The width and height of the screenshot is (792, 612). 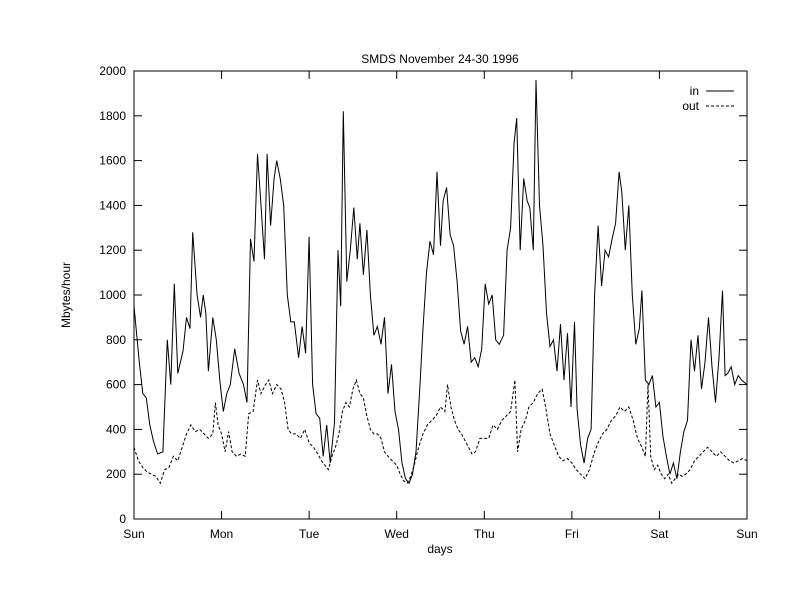 I want to click on x-tick-label: Fri, so click(x=572, y=534).